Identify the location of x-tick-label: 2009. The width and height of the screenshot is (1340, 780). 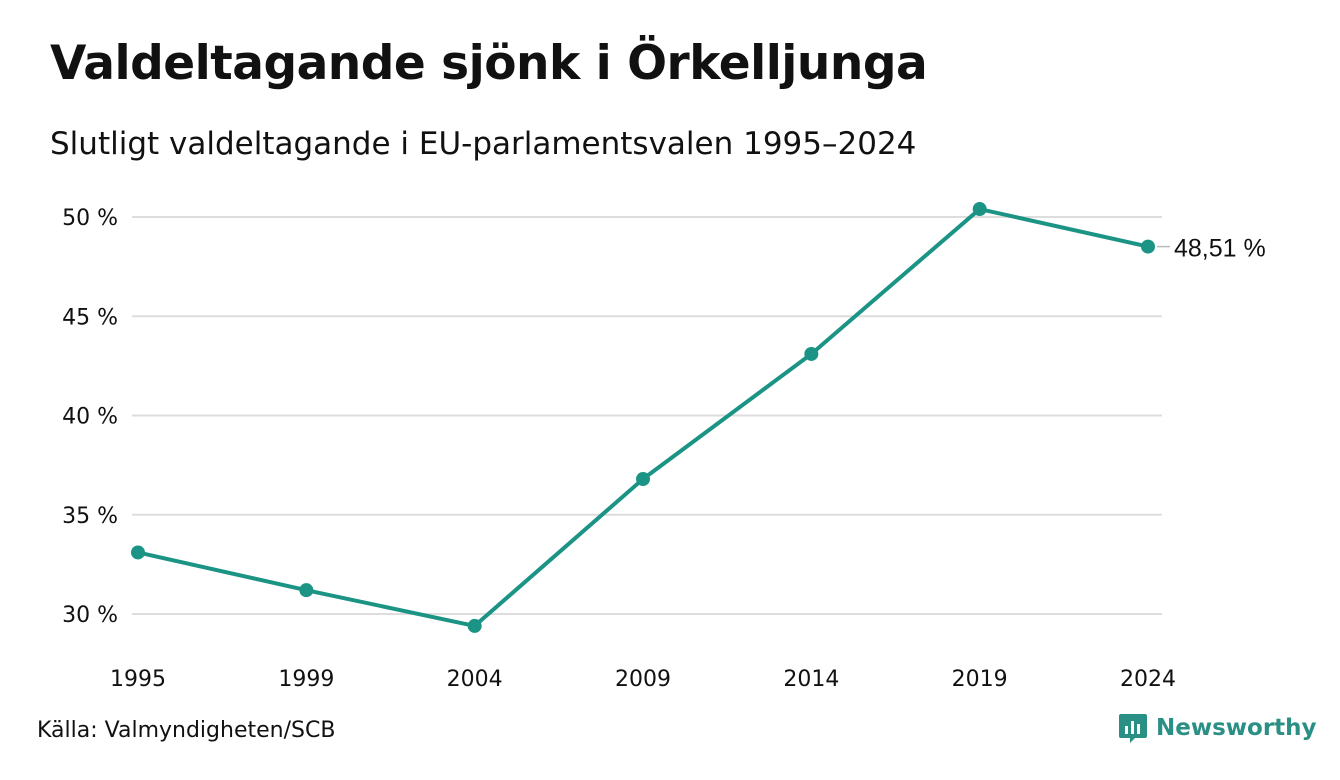
(643, 679).